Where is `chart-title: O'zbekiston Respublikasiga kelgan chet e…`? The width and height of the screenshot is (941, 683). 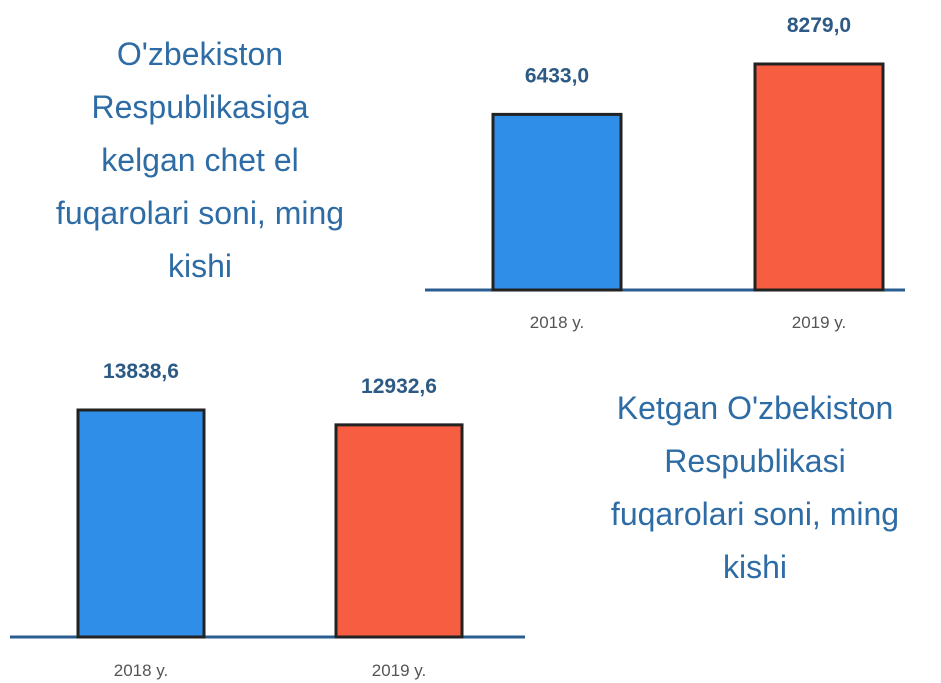 chart-title: O'zbekiston Respublikasiga kelgan chet e… is located at coordinates (200, 160).